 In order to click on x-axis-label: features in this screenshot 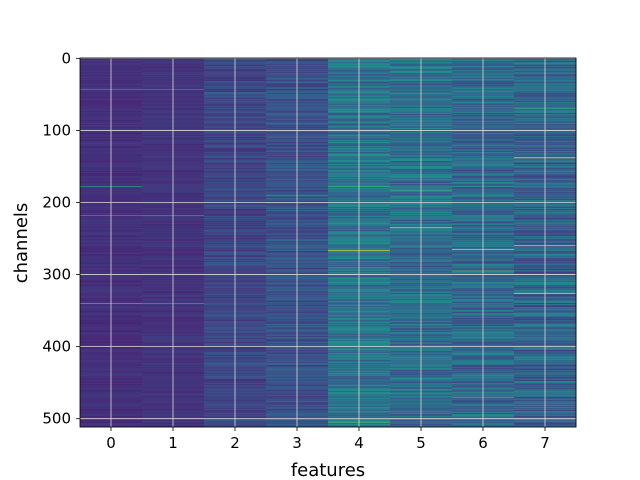, I will do `click(328, 470)`.